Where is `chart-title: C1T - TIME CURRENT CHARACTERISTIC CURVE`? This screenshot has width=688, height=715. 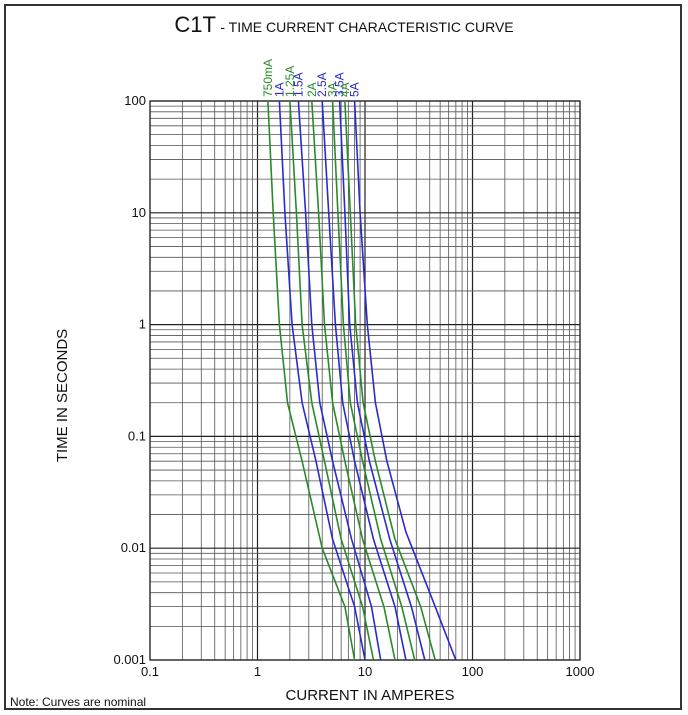
chart-title: C1T - TIME CURRENT CHARACTERISTIC CURVE is located at coordinates (344, 25).